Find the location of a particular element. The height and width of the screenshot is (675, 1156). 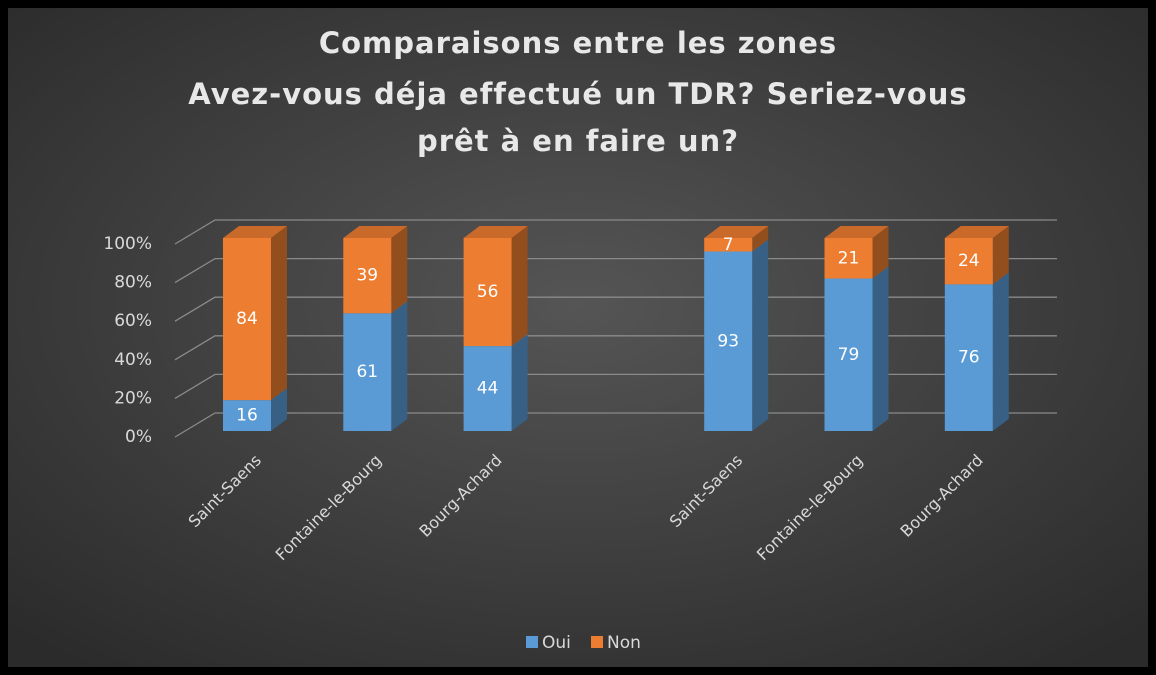

data-label: 39 is located at coordinates (367, 276).